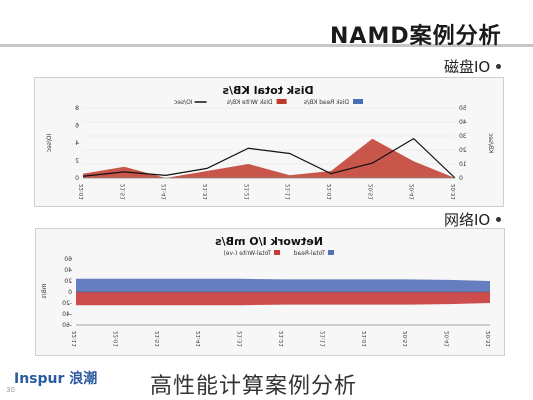 This screenshot has height=400, width=533. What do you see at coordinates (56, 379) in the screenshot?
I see `company-logo: Inspur 浪潮` at bounding box center [56, 379].